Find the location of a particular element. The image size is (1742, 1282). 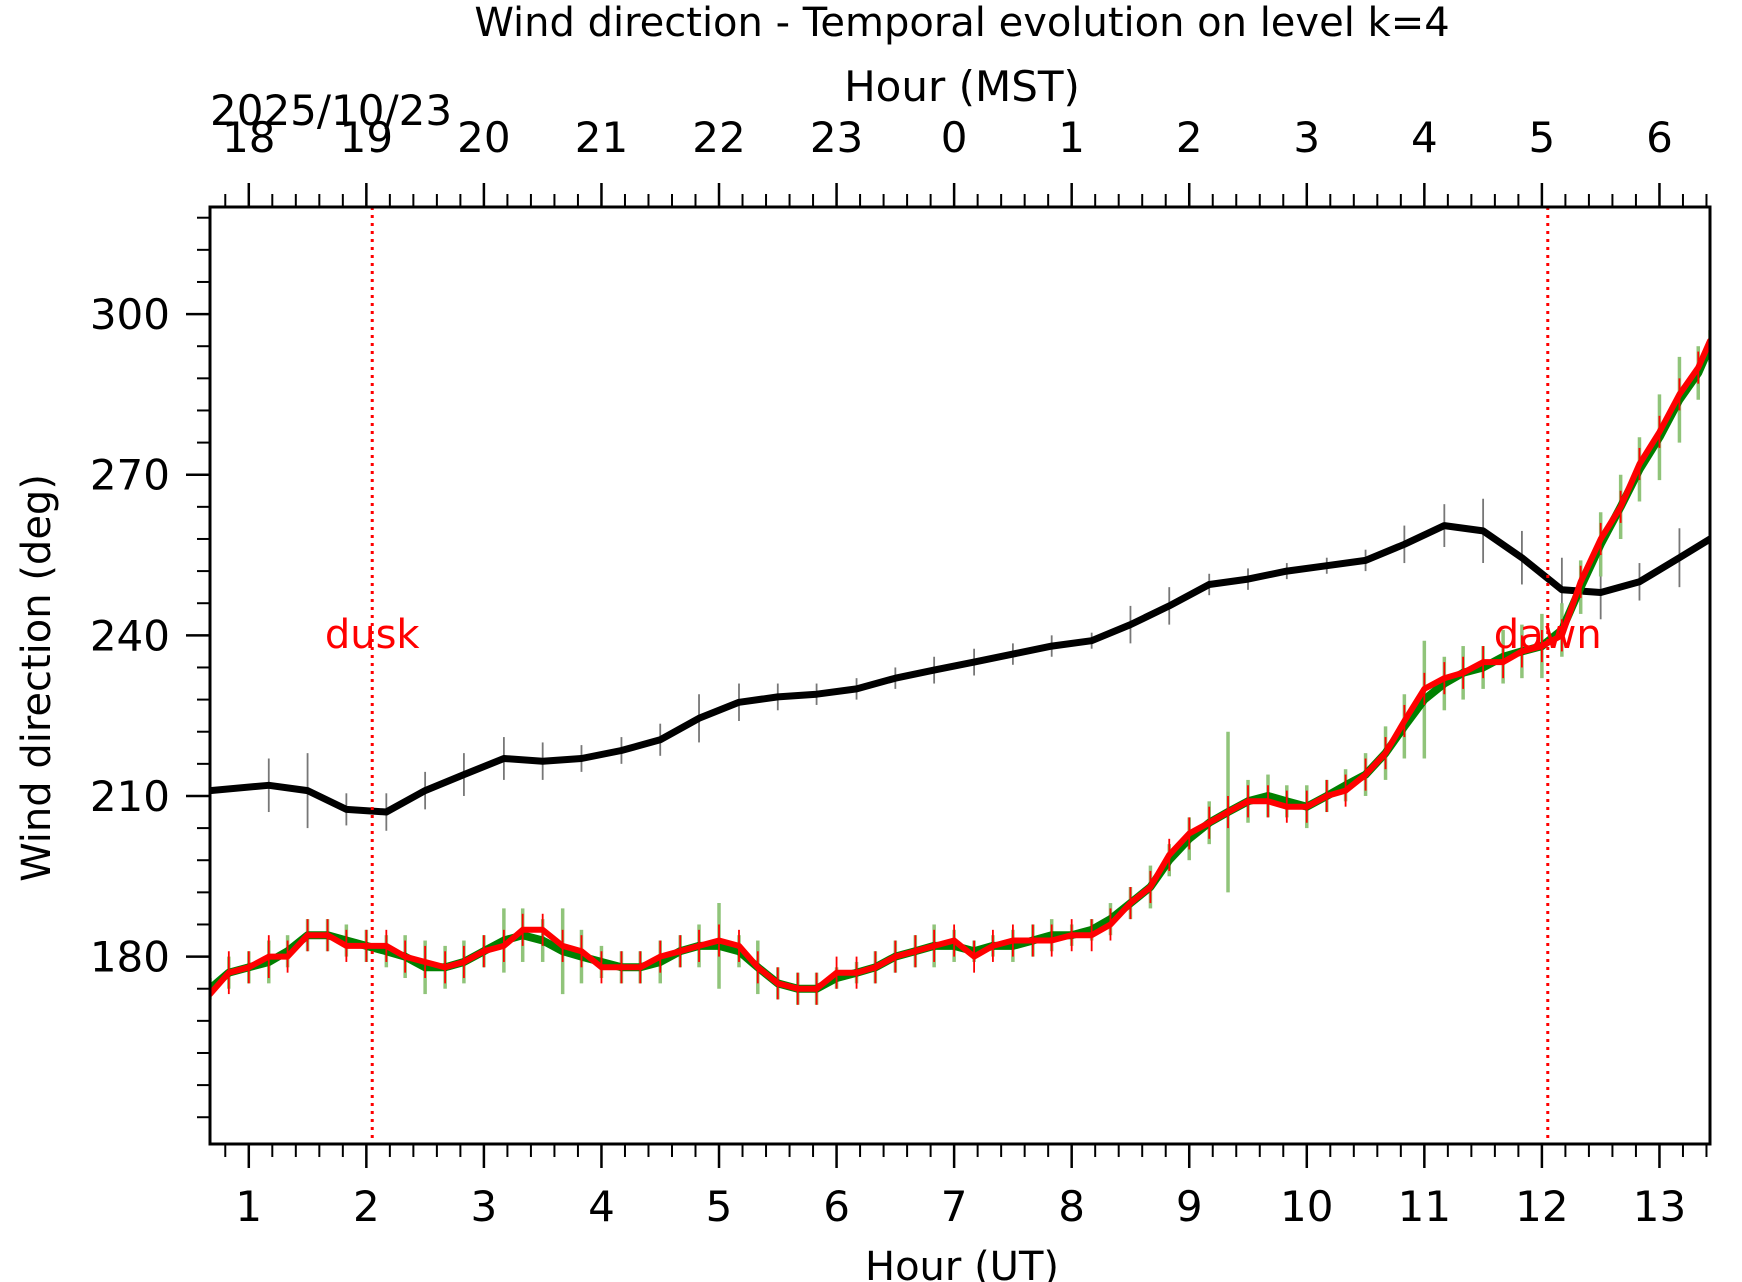

x-axis-label: Hour (UT) is located at coordinates (962, 1263).